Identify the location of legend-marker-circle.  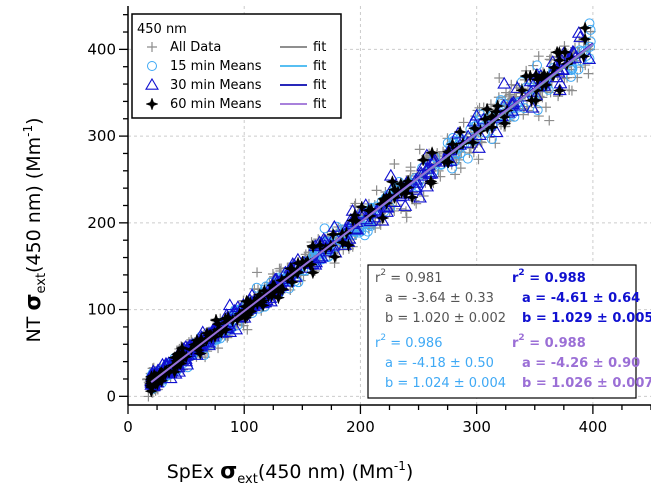
(152, 66).